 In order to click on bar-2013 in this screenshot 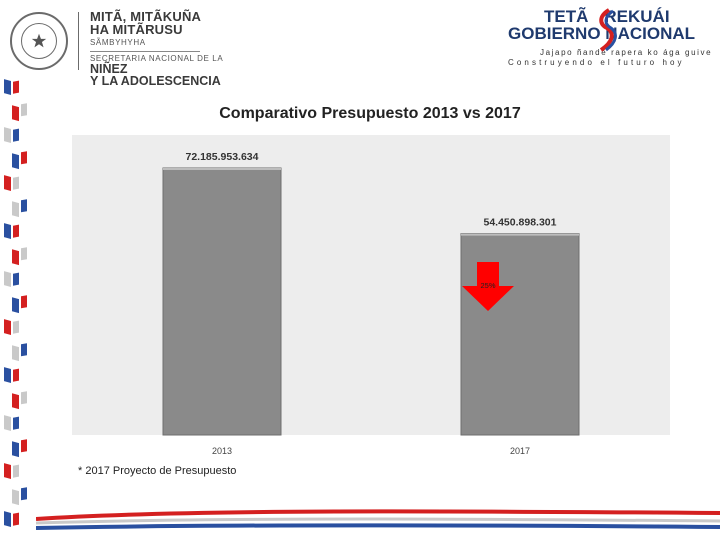, I will do `click(222, 301)`.